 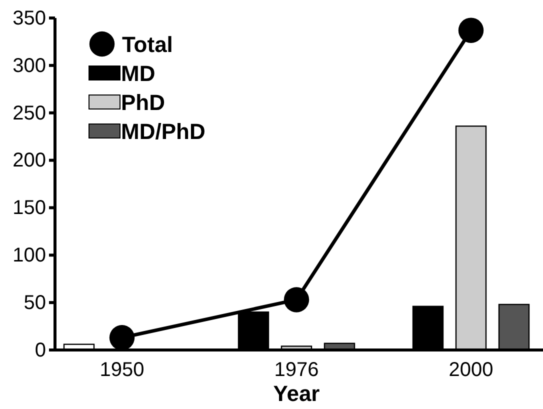 What do you see at coordinates (296, 393) in the screenshot?
I see `x-axis-title: Year` at bounding box center [296, 393].